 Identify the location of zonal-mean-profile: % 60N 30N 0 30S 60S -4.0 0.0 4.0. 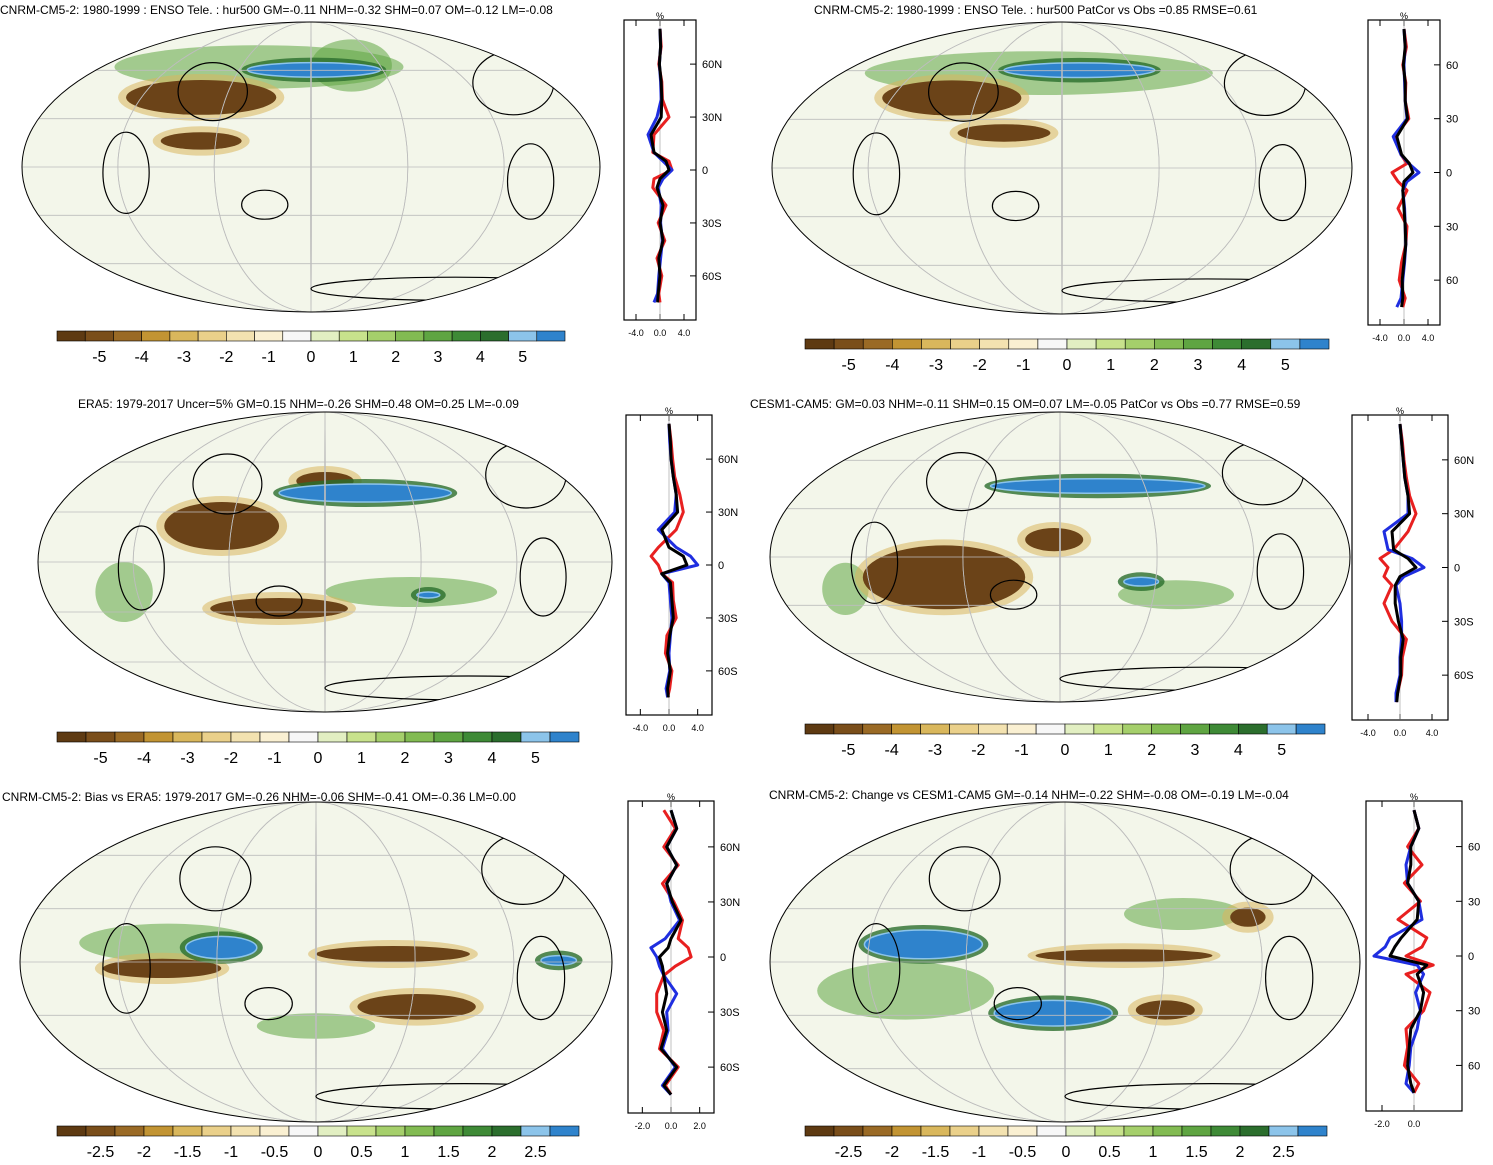
(681, 569).